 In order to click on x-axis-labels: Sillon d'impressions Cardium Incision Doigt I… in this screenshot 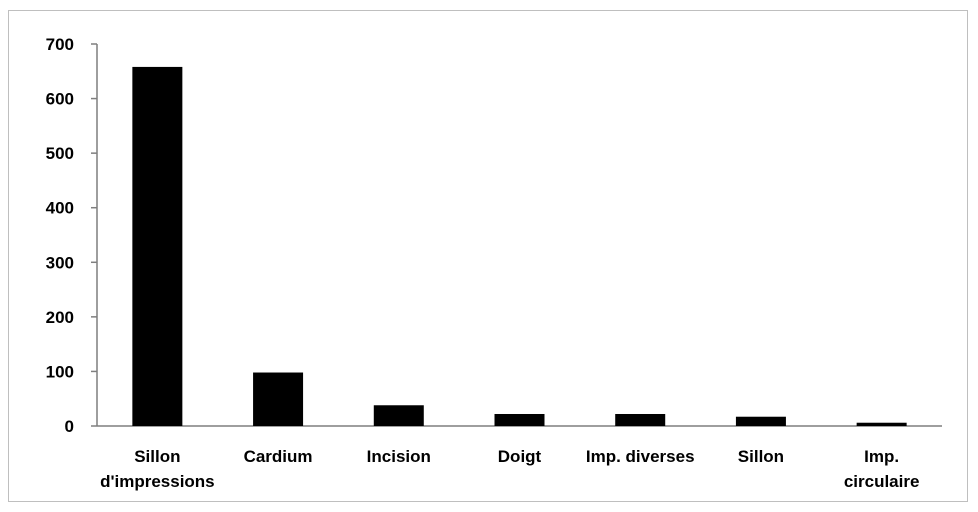, I will do `click(509, 469)`.